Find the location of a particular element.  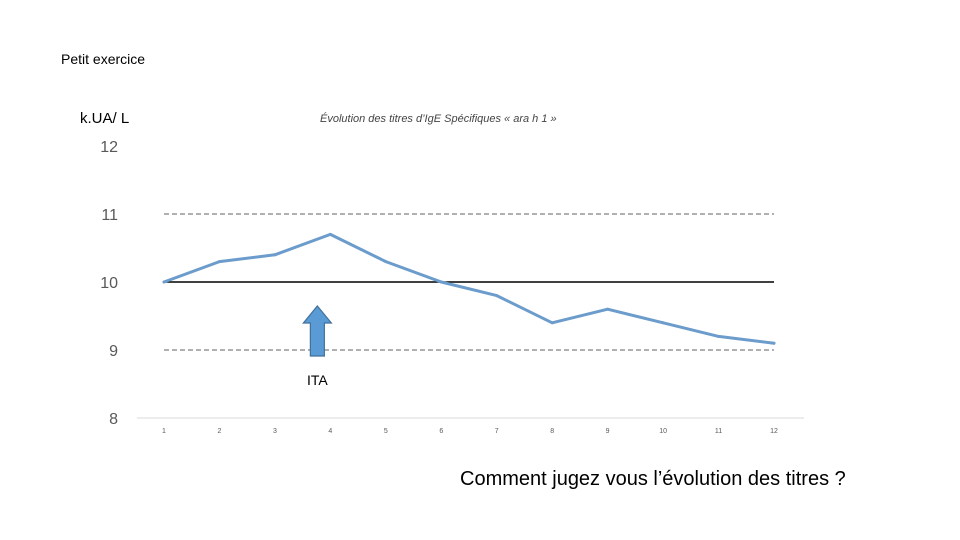

x-tick-label: 3 is located at coordinates (275, 431).